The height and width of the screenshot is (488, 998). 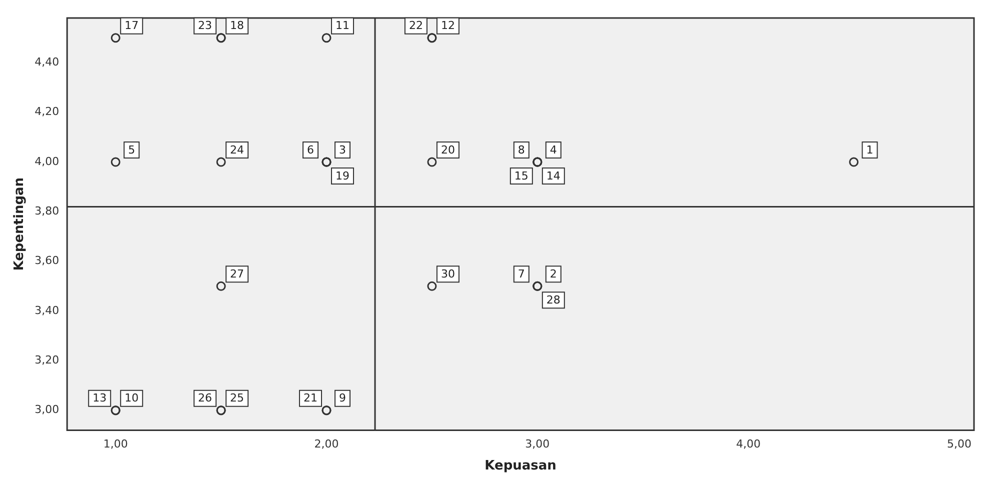 What do you see at coordinates (131, 398) in the screenshot?
I see `annotation: 10` at bounding box center [131, 398].